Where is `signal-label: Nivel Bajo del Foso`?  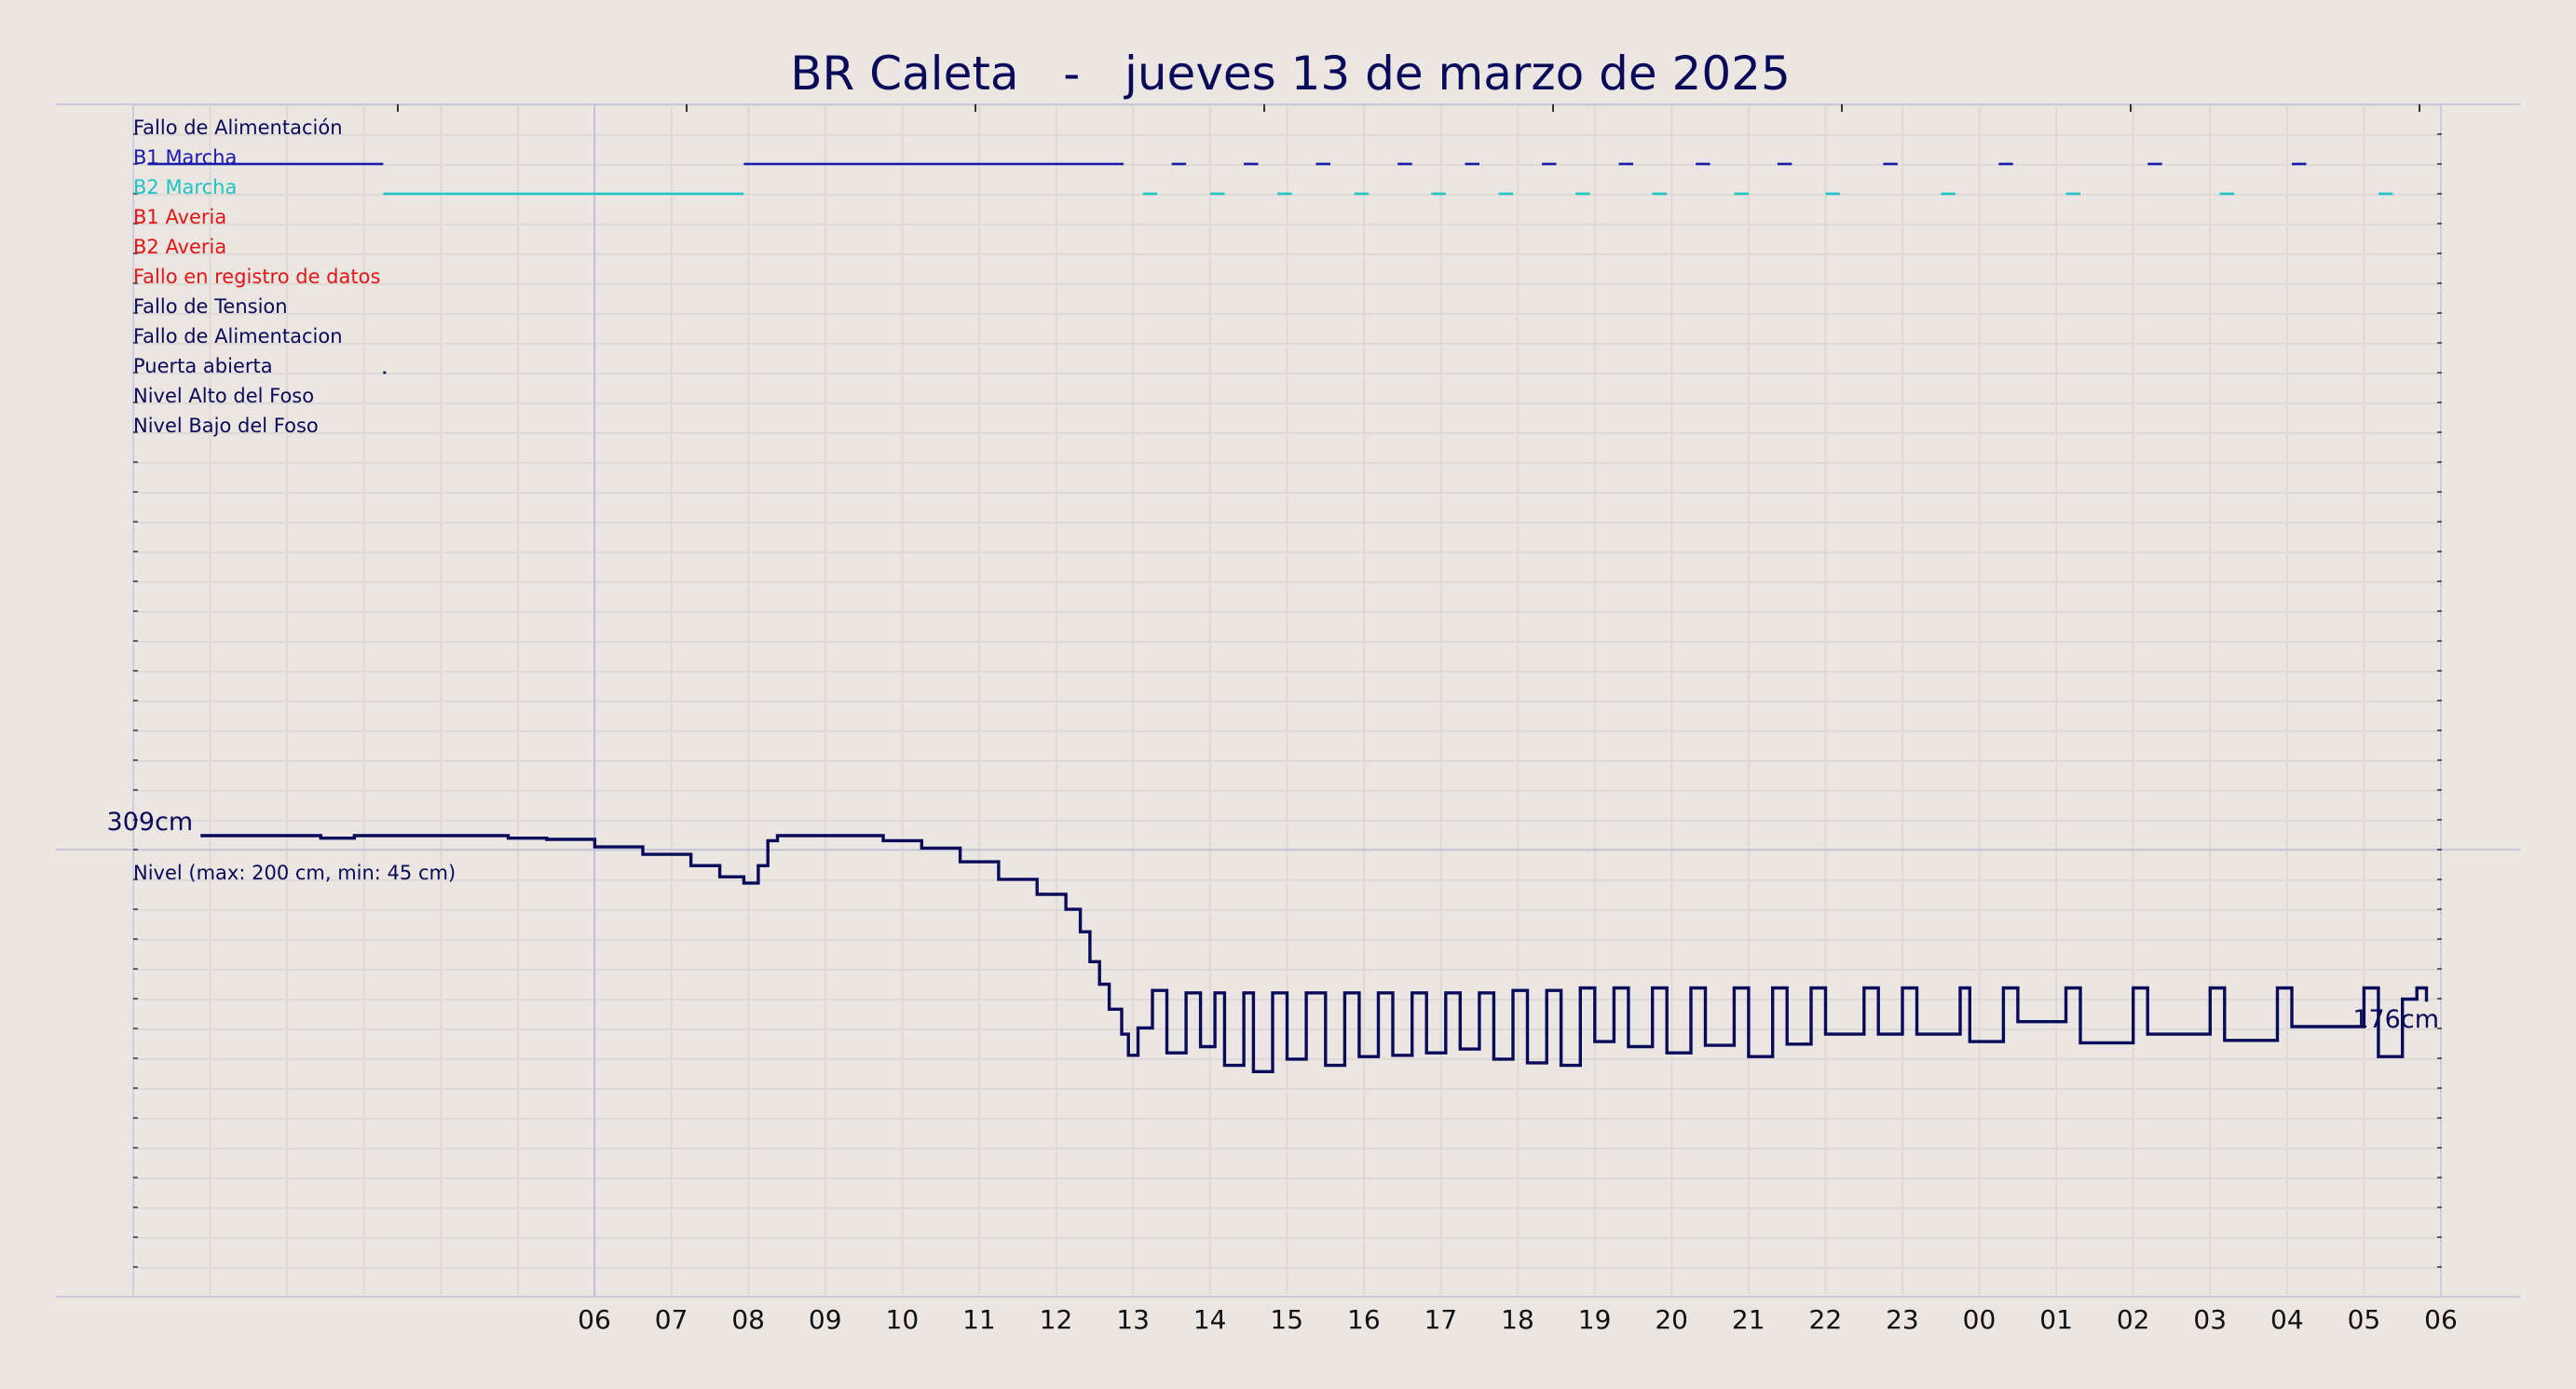 signal-label: Nivel Bajo del Foso is located at coordinates (226, 426).